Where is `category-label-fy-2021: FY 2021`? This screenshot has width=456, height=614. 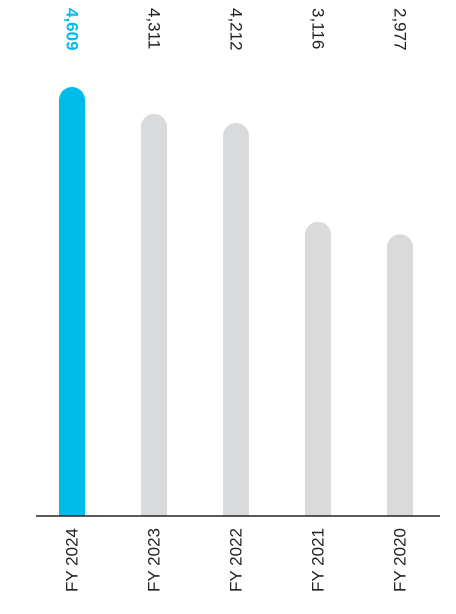
category-label-fy-2021: FY 2021 is located at coordinates (318, 560).